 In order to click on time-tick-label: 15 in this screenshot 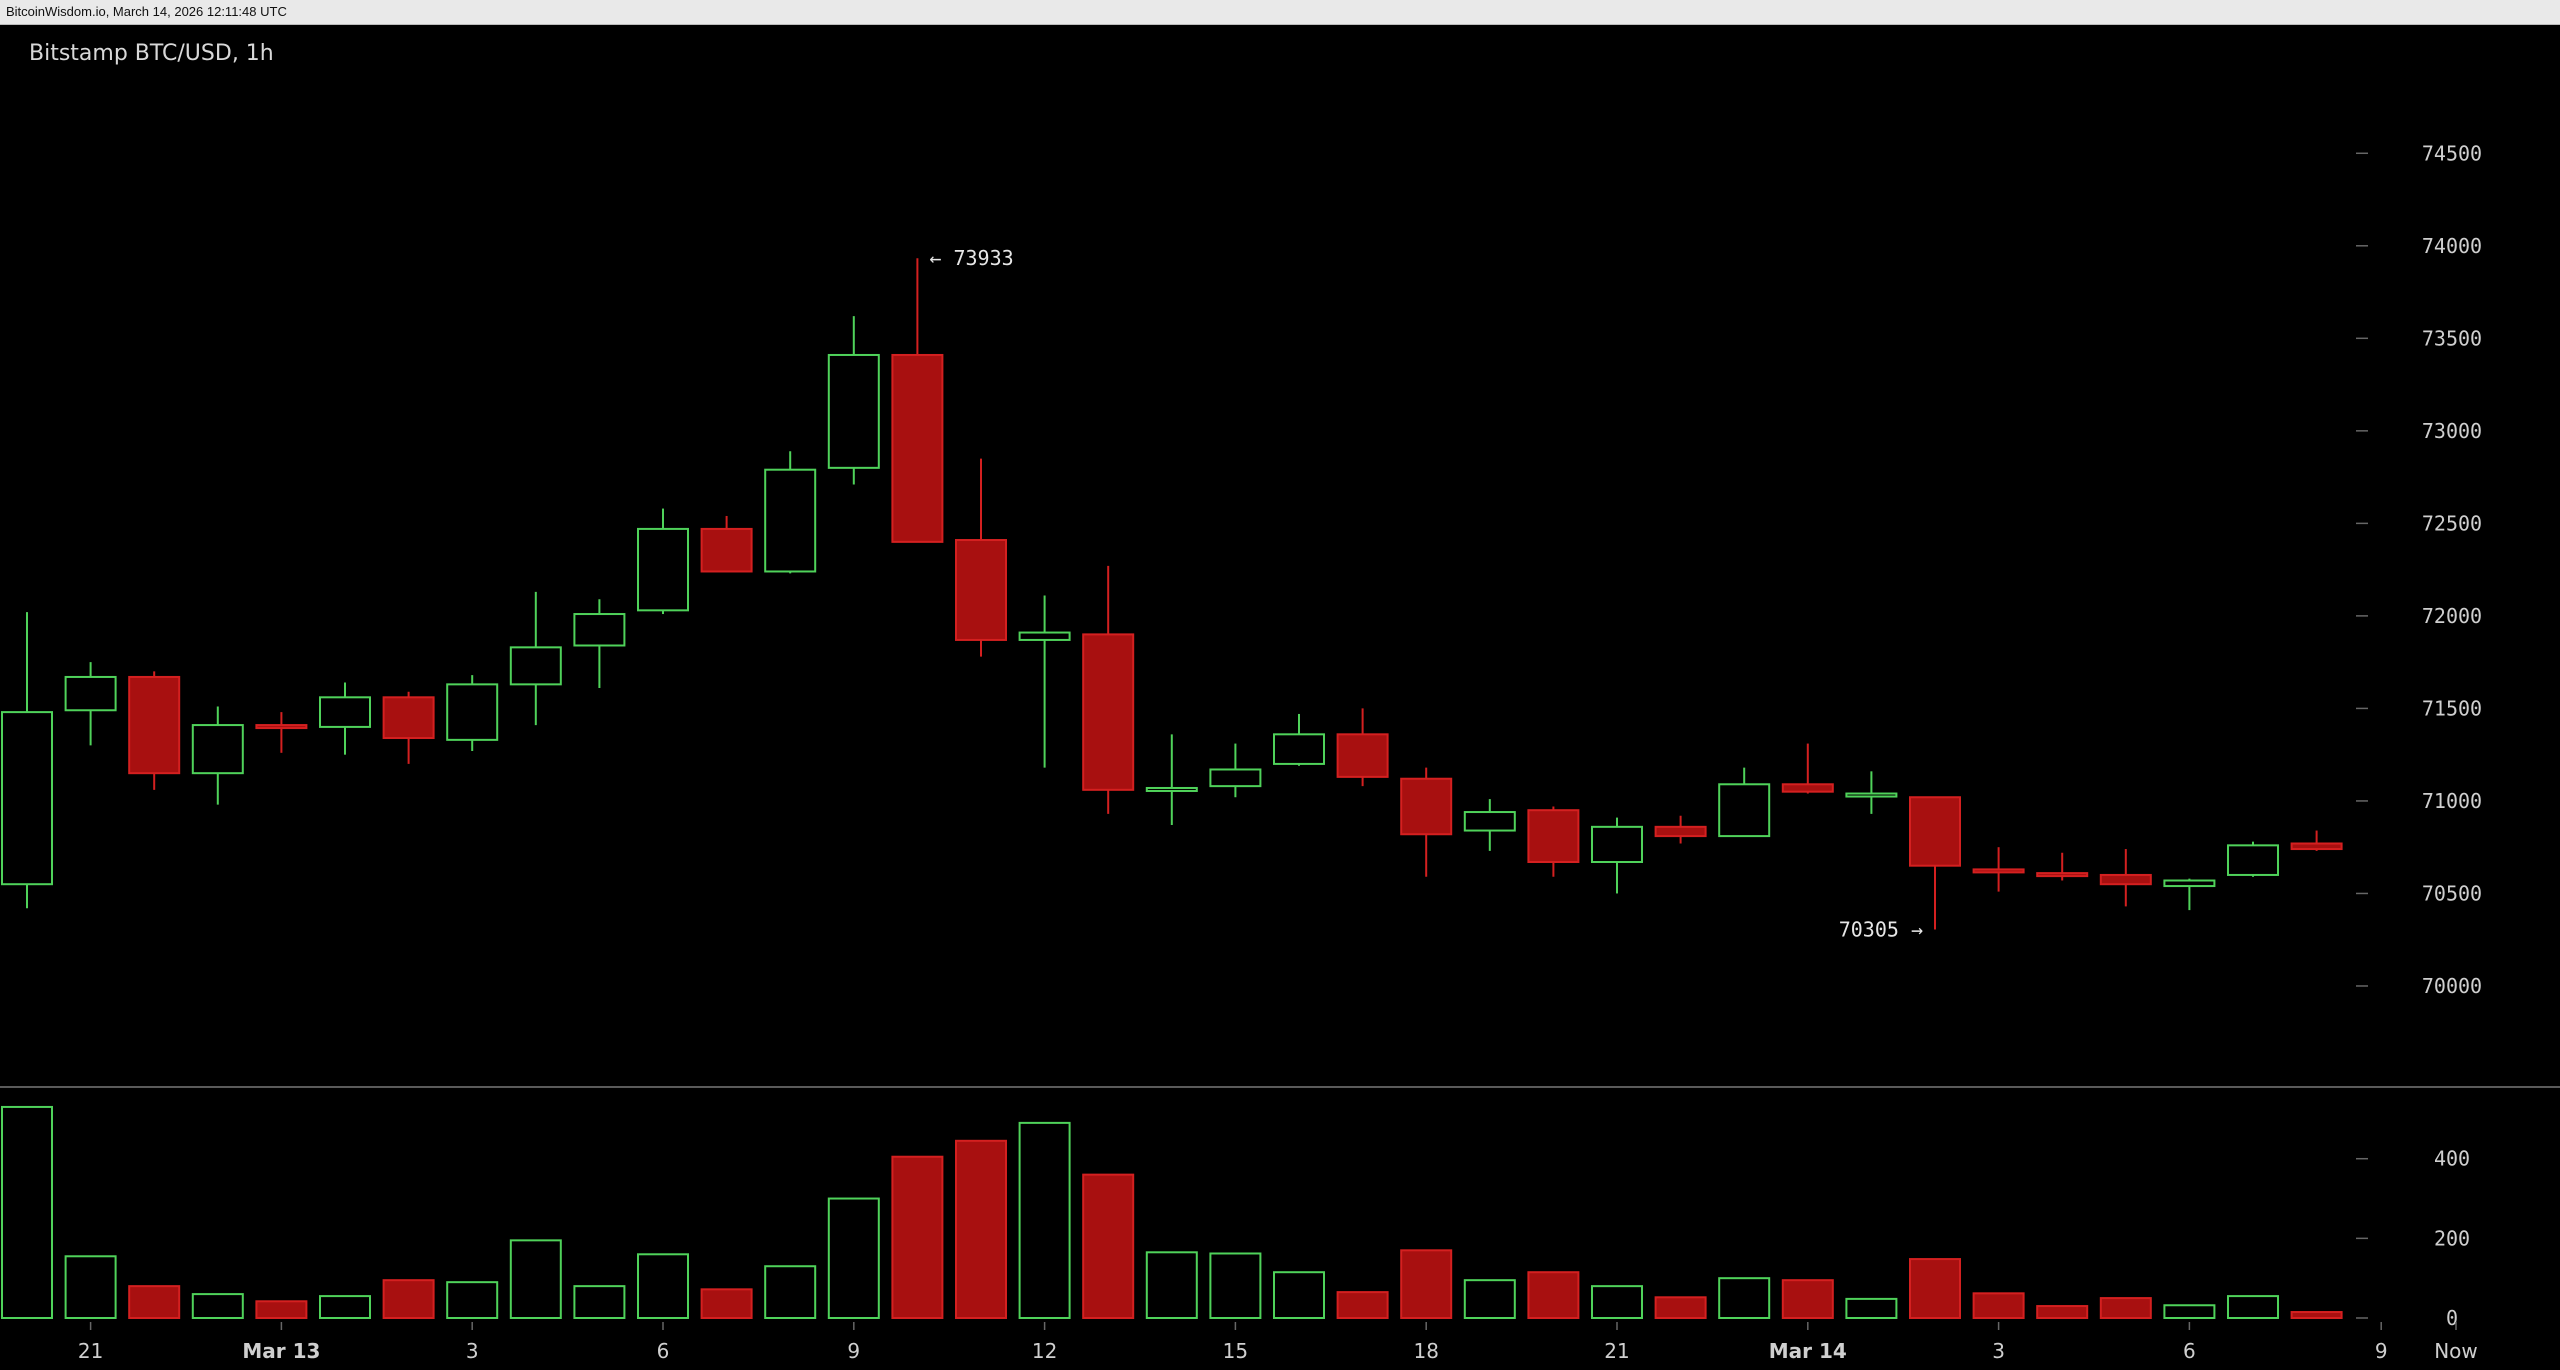, I will do `click(1235, 1351)`.